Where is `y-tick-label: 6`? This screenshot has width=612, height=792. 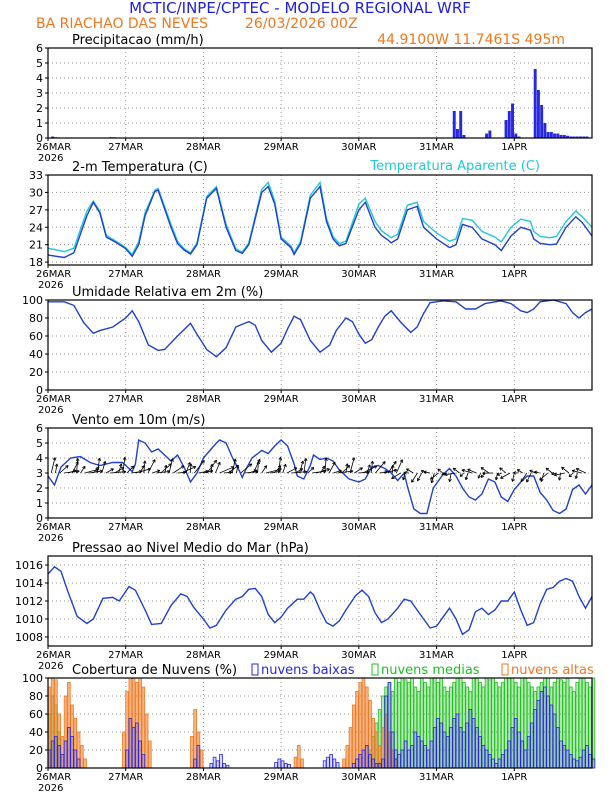 y-tick-label: 6 is located at coordinates (39, 428).